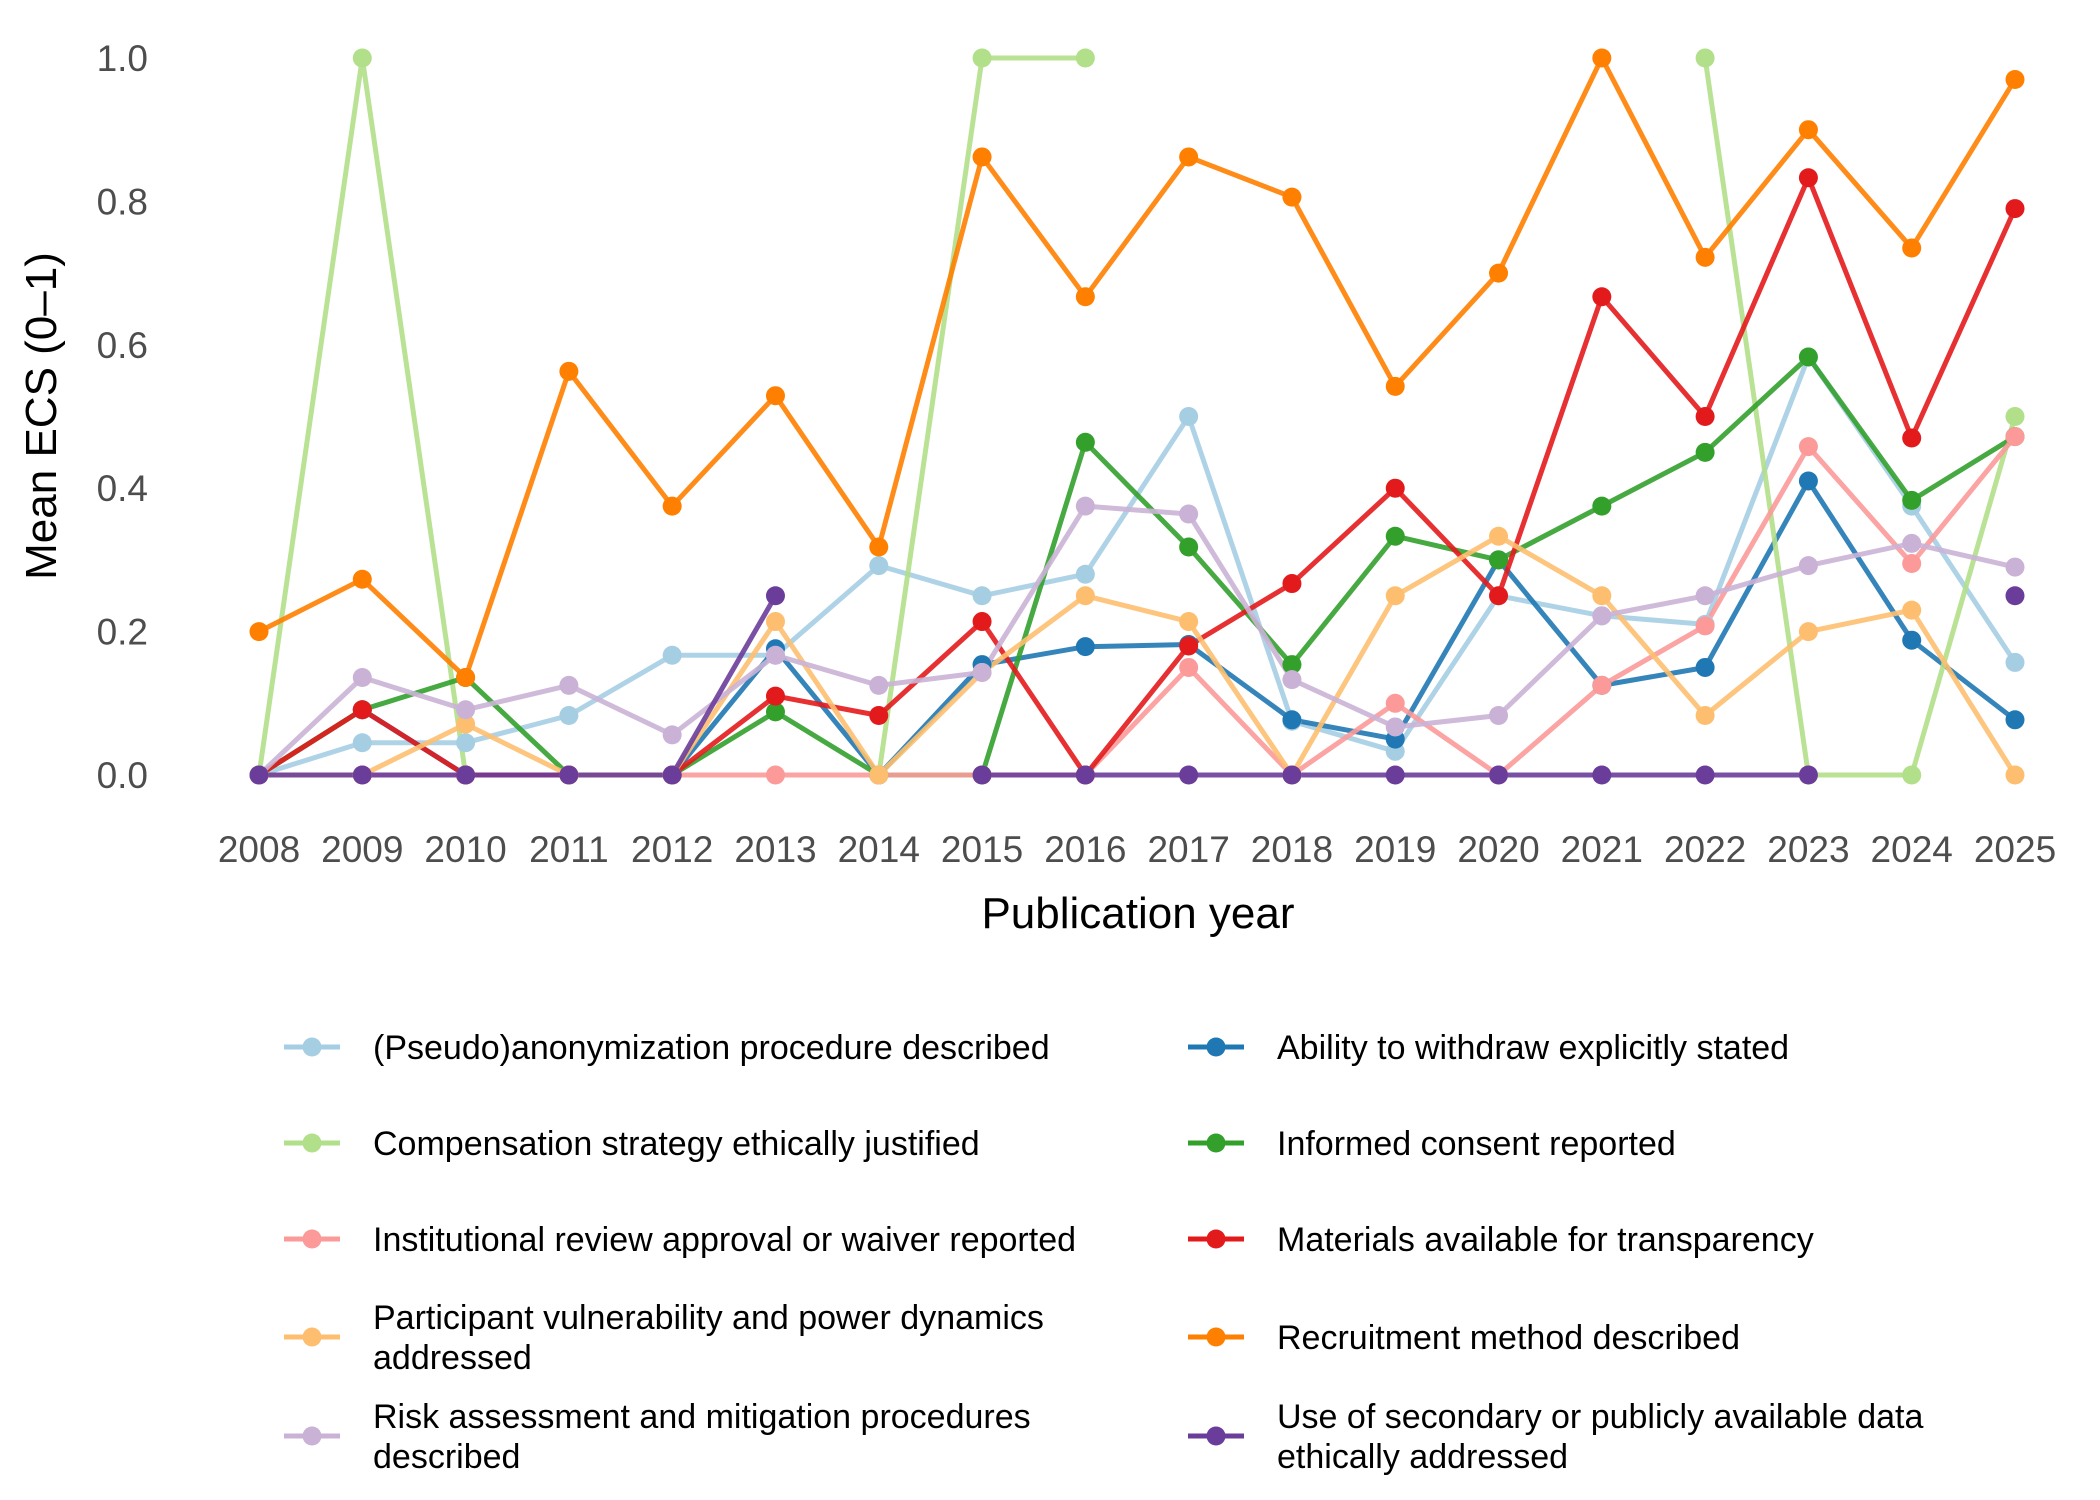  Describe the element at coordinates (1860, 417) in the screenshot. I see `series-3-line` at that location.